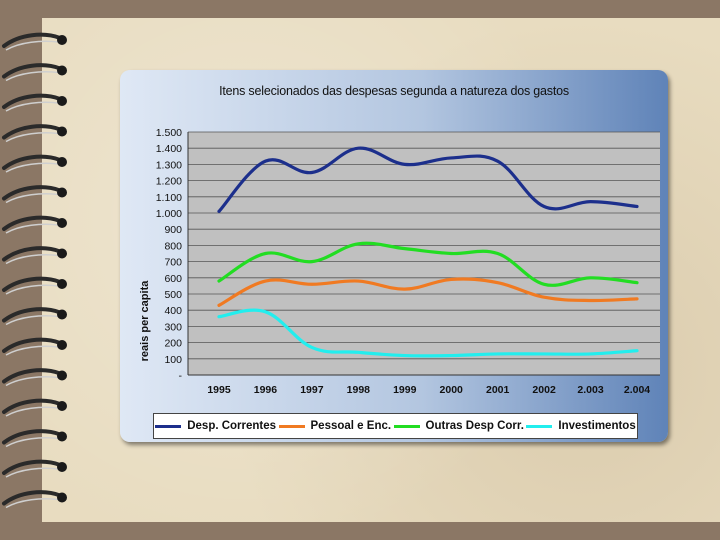 The height and width of the screenshot is (540, 720). I want to click on legend-label: Investimentos, so click(597, 426).